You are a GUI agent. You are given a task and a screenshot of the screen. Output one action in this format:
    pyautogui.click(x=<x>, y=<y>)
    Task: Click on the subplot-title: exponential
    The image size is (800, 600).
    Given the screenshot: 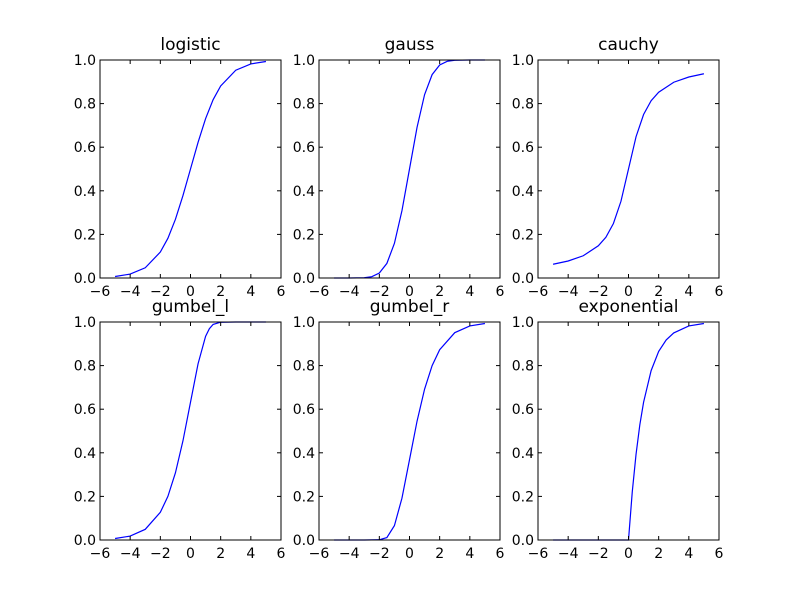 What is the action you would take?
    pyautogui.click(x=629, y=307)
    